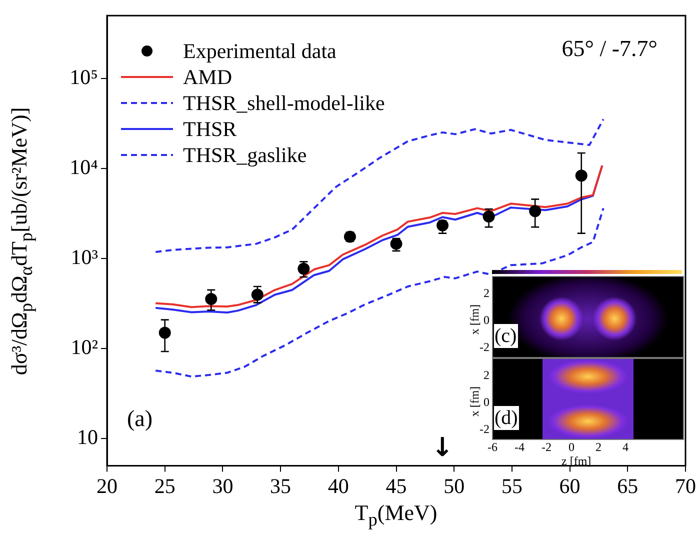 The width and height of the screenshot is (699, 537). What do you see at coordinates (443, 447) in the screenshot?
I see `annotation: ↓` at bounding box center [443, 447].